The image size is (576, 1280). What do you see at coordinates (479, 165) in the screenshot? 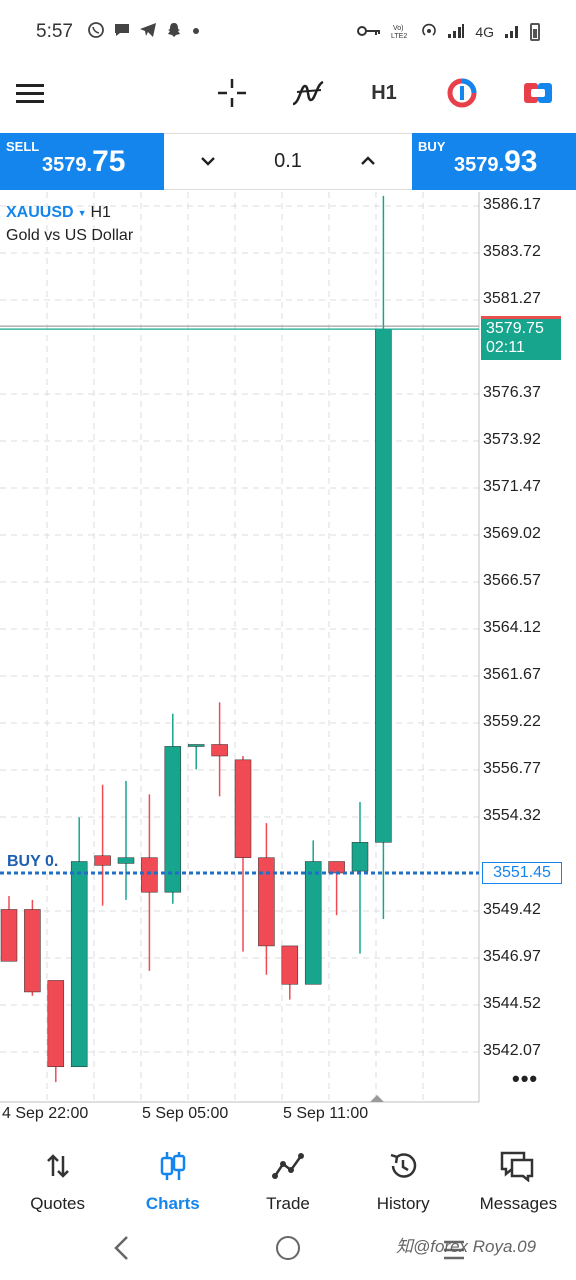
I see `buy-price-small: 3579.` at bounding box center [479, 165].